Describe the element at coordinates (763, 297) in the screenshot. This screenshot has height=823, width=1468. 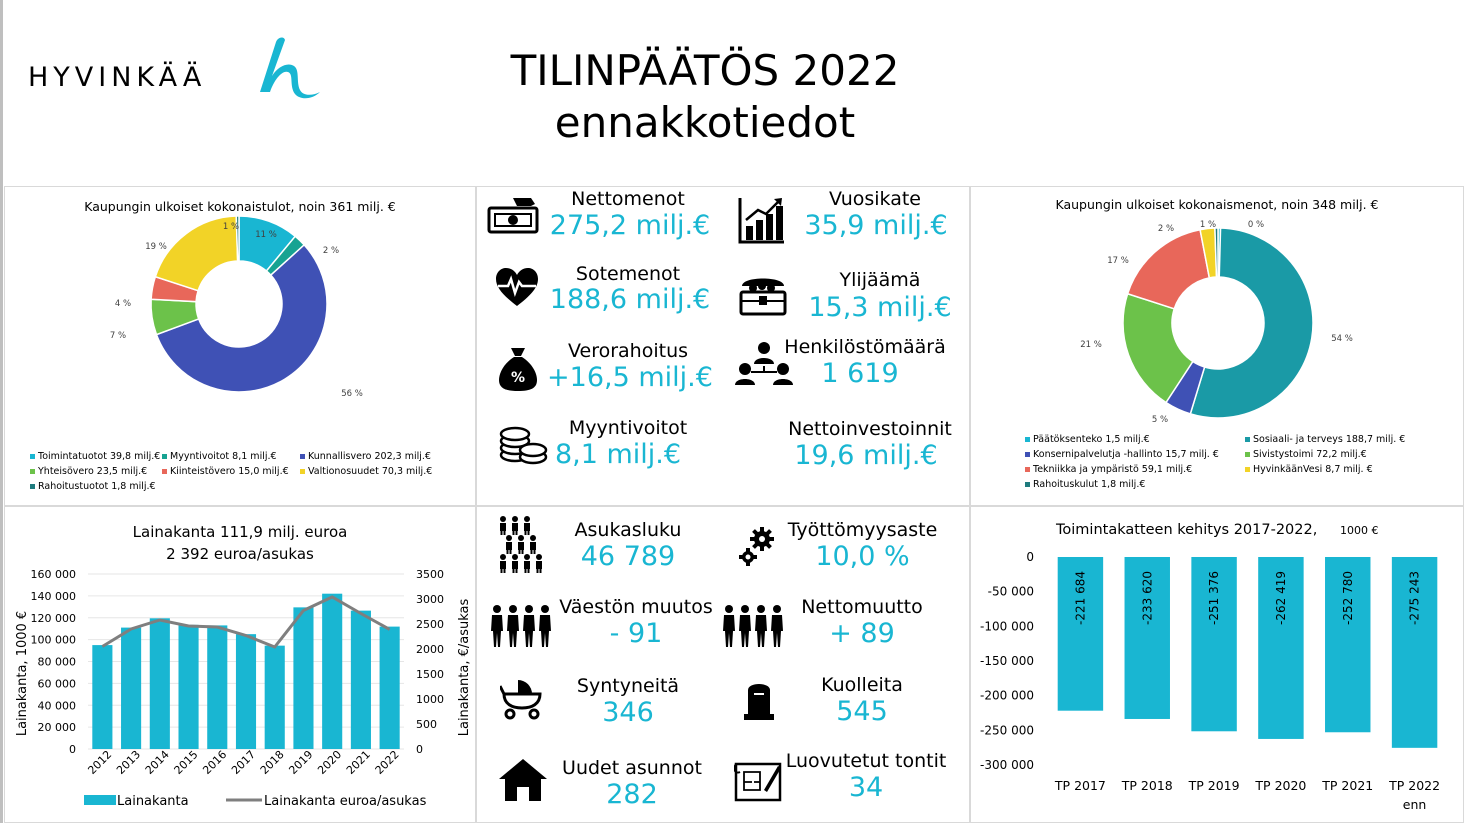
I see `treasure-chest-icon` at that location.